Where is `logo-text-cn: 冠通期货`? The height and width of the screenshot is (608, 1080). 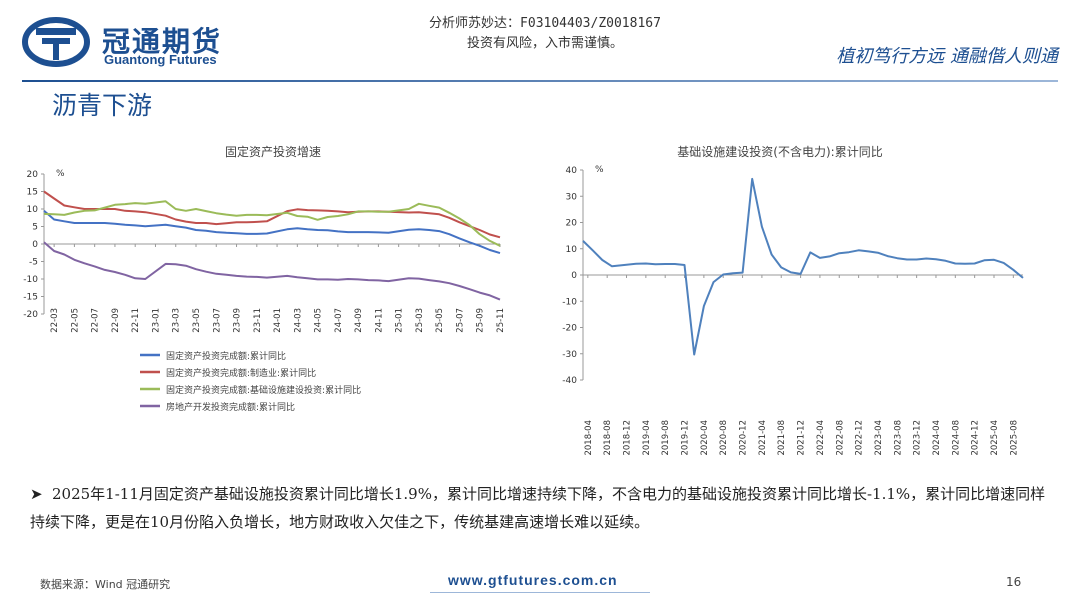 logo-text-cn: 冠通期货 is located at coordinates (162, 41).